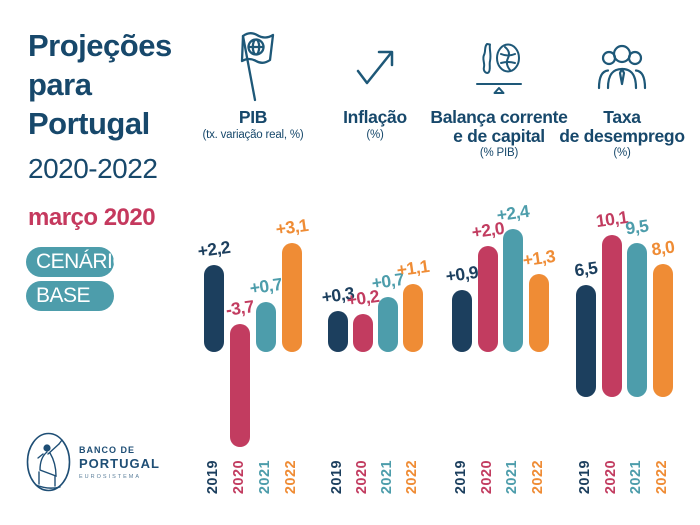  What do you see at coordinates (89, 123) in the screenshot?
I see `title-line-3: Portugal` at bounding box center [89, 123].